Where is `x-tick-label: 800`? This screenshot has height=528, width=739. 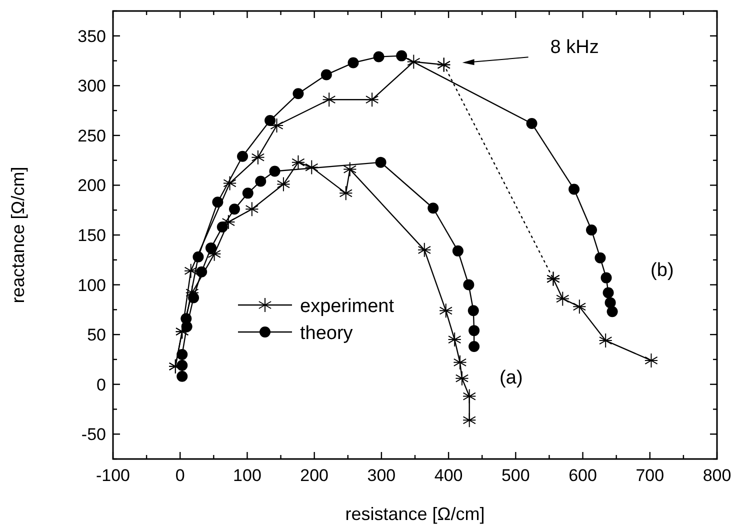
x-tick-label: 800 is located at coordinates (717, 475).